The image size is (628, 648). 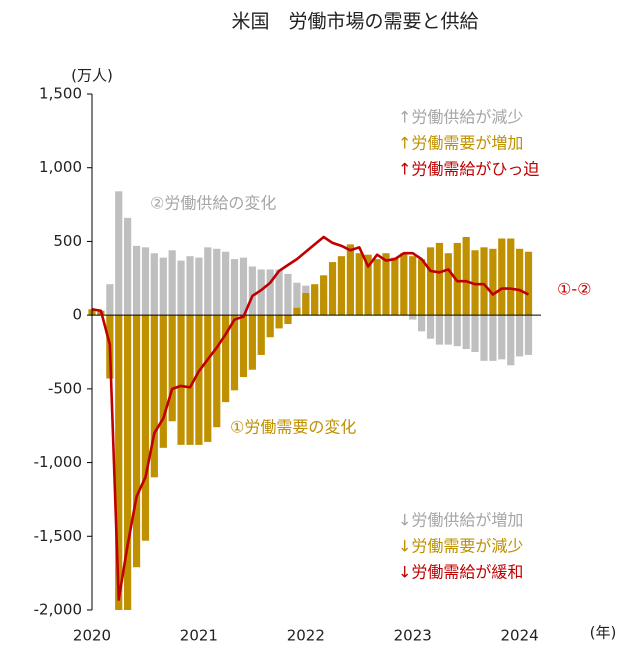 What do you see at coordinates (460, 143) in the screenshot?
I see `annotation: ↑労働需要が増加` at bounding box center [460, 143].